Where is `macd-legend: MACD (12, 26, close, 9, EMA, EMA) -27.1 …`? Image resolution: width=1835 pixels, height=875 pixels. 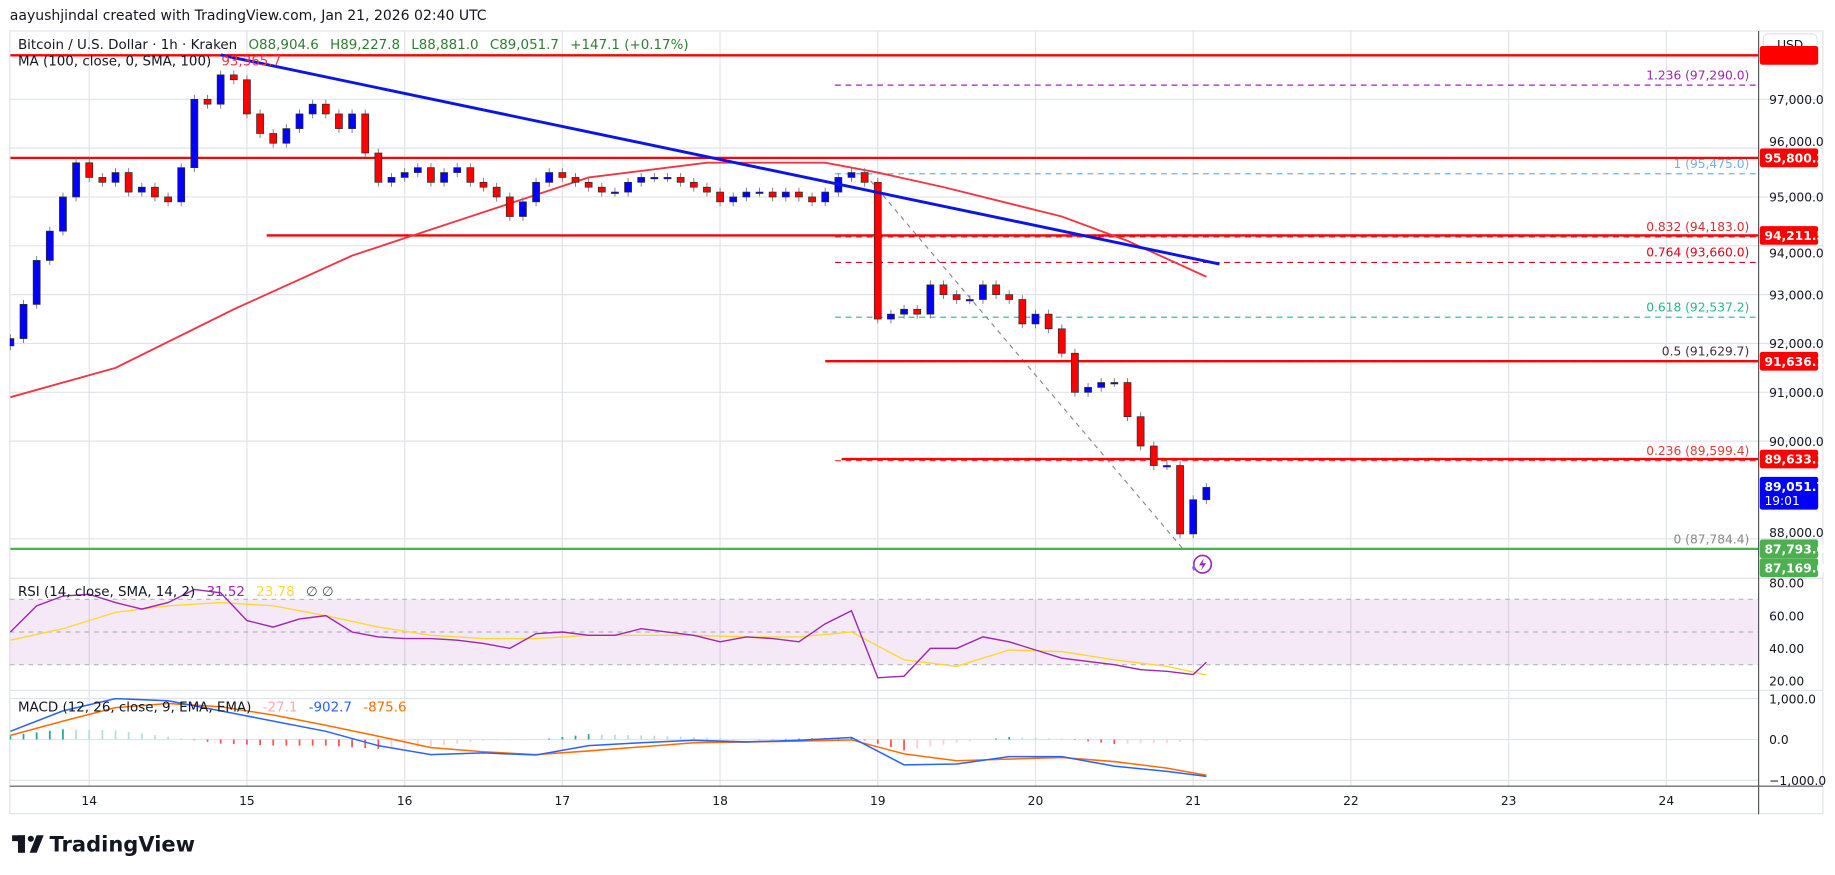 macd-legend: MACD (12, 26, close, 9, EMA, EMA) -27.1 … is located at coordinates (212, 707).